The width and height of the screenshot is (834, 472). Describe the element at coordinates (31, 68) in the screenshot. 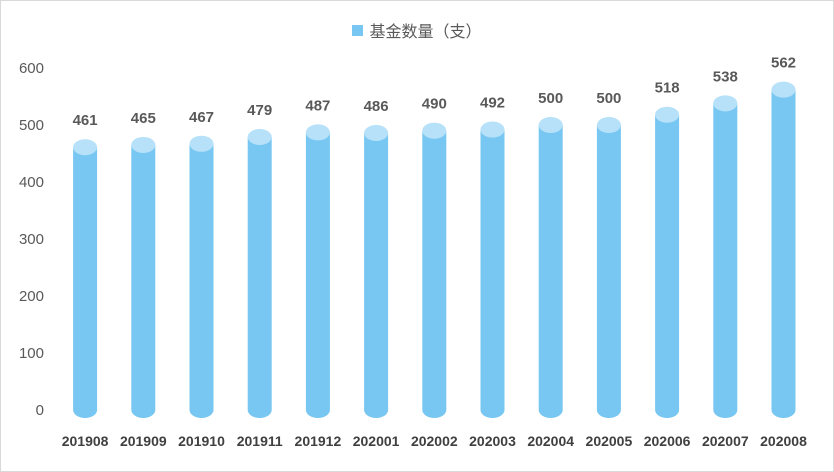

I see `y-tick-label: 600` at that location.